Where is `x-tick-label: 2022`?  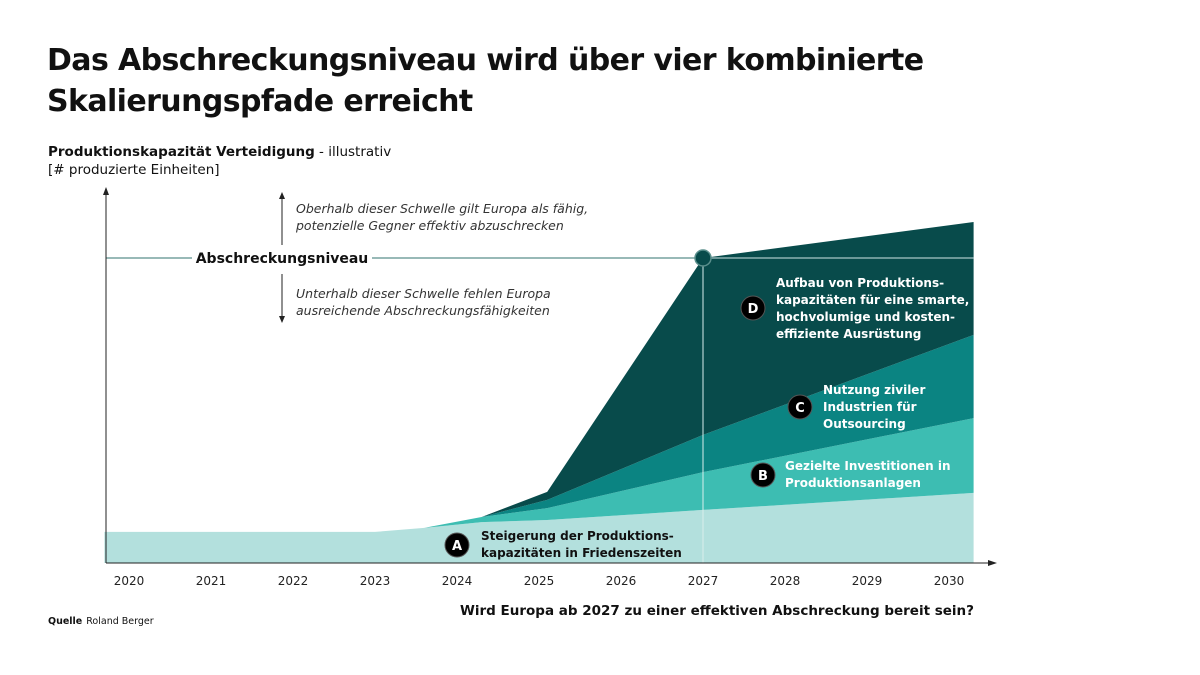
x-tick-label: 2022 is located at coordinates (293, 581).